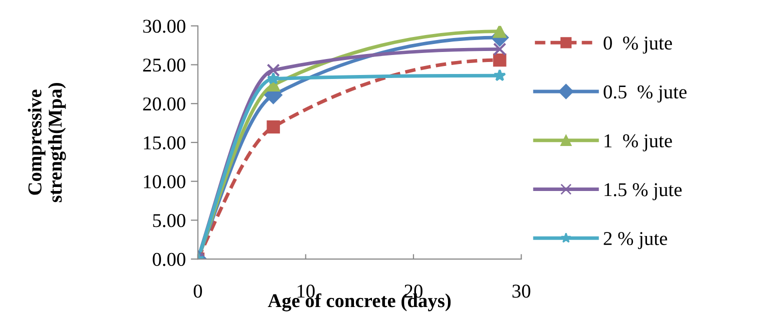 The width and height of the screenshot is (761, 336). I want to click on y-axis-title: Compressive strength(Mpa), so click(47, 142).